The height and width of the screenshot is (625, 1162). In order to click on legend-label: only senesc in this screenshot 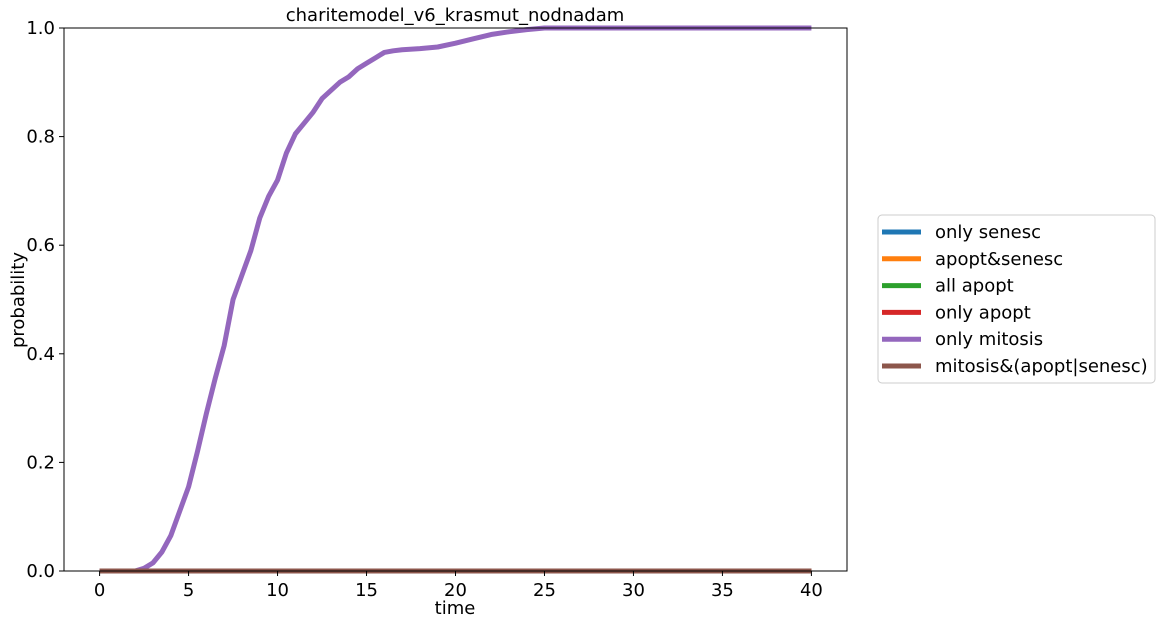, I will do `click(988, 232)`.